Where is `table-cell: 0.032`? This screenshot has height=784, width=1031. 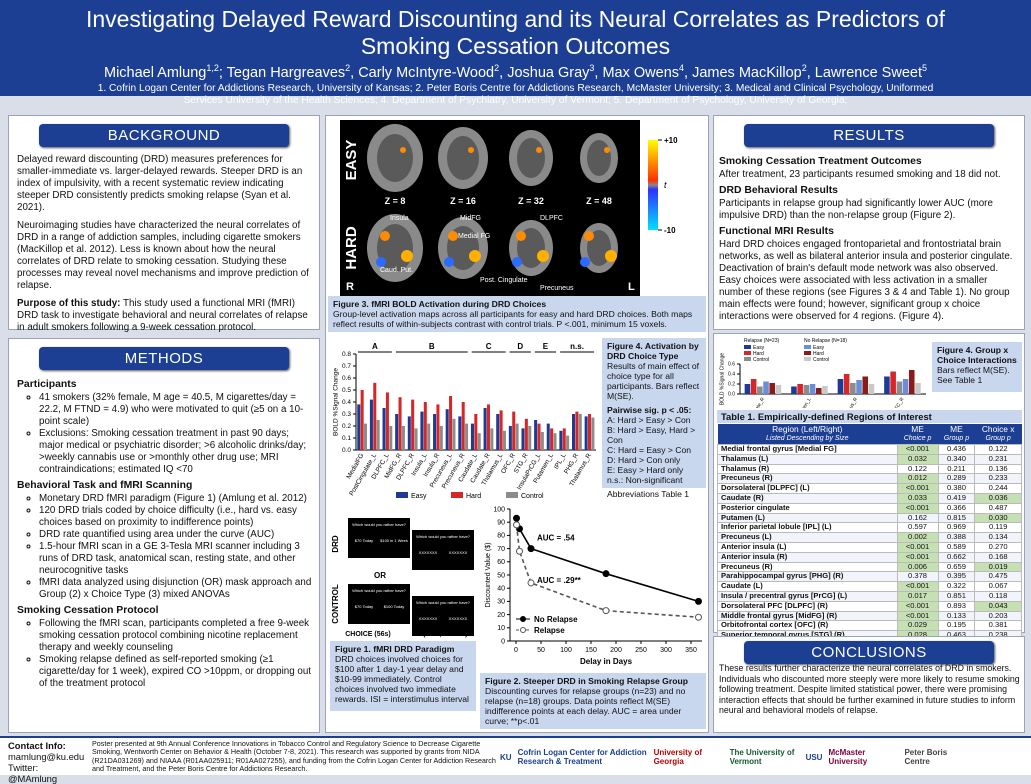
table-cell: 0.032 is located at coordinates (917, 459).